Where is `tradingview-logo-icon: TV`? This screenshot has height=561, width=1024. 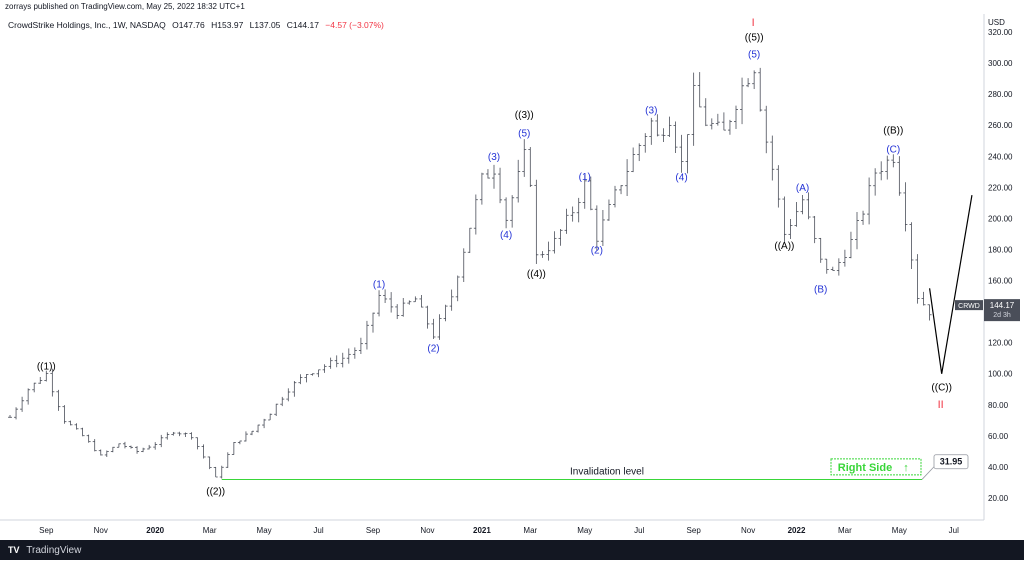 tradingview-logo-icon: TV is located at coordinates (14, 550).